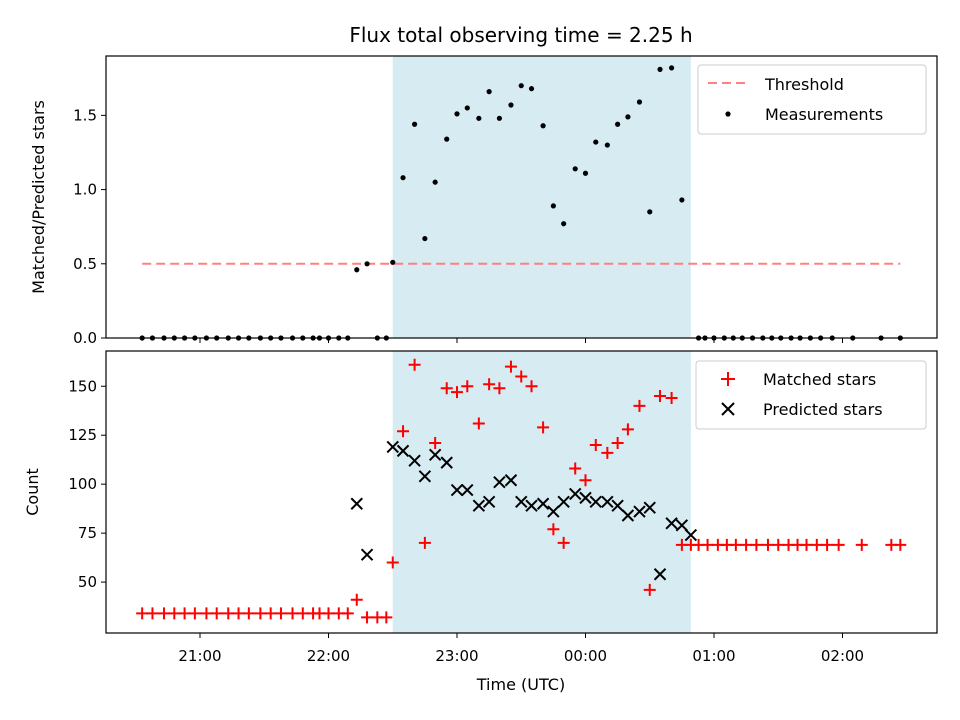  I want to click on x-tick-label: 22:00, so click(328, 656).